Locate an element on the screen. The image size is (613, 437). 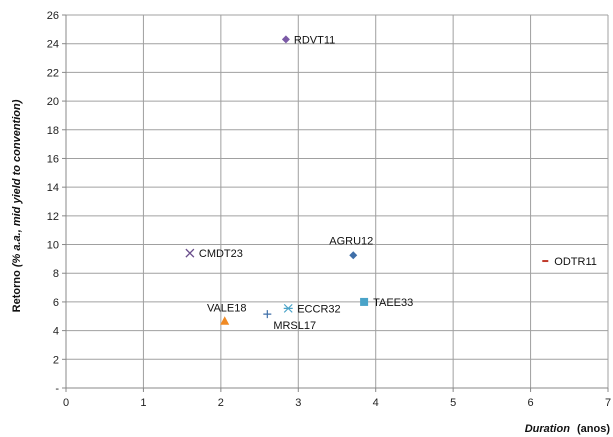
x-tick-label: 1 is located at coordinates (143, 403).